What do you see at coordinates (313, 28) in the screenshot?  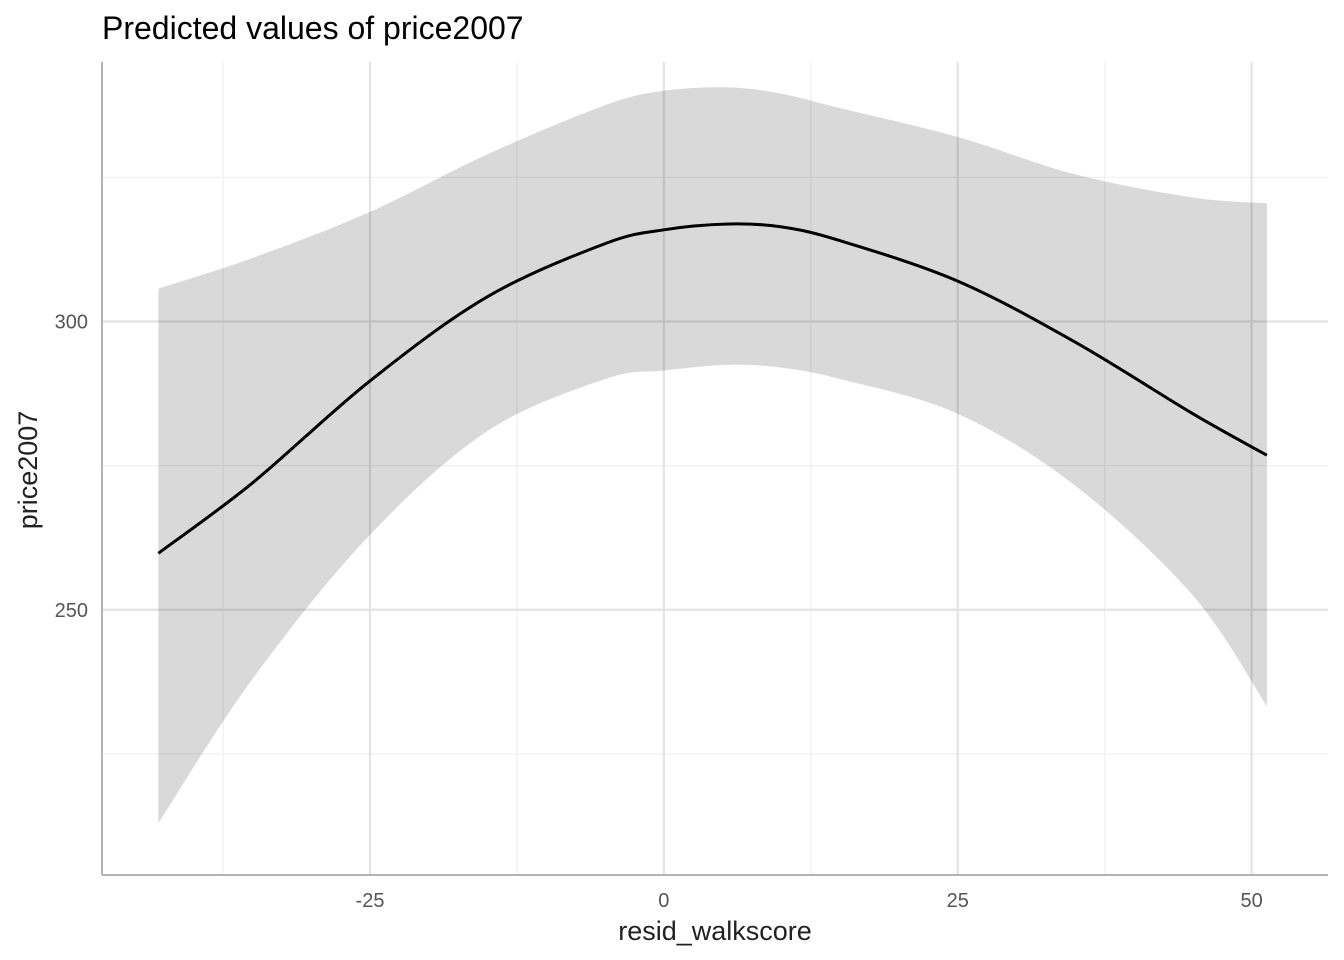 I see `chart-title: Predicted values of price2007` at bounding box center [313, 28].